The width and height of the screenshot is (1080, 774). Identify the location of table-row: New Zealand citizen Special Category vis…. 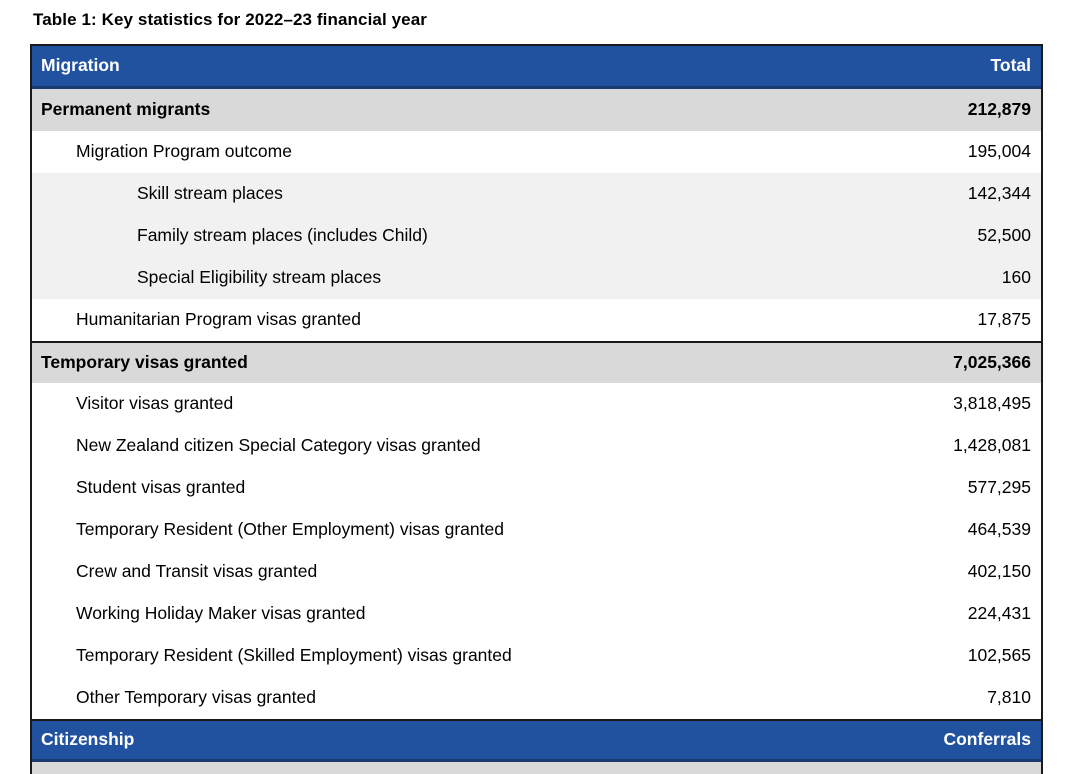
(536, 446).